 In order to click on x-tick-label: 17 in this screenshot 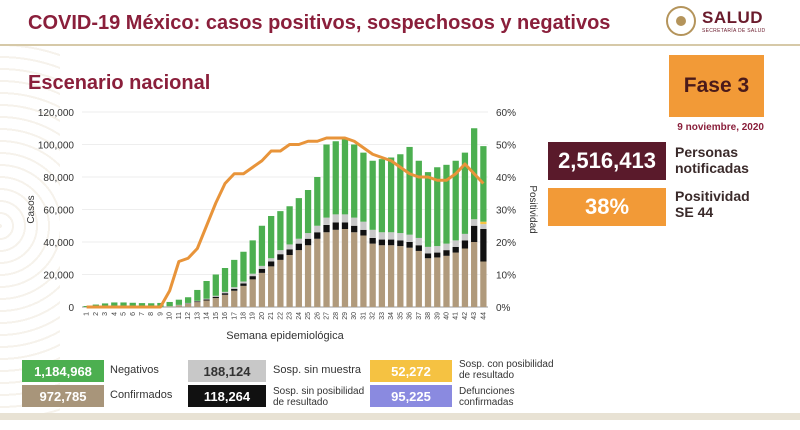, I will do `click(234, 316)`.